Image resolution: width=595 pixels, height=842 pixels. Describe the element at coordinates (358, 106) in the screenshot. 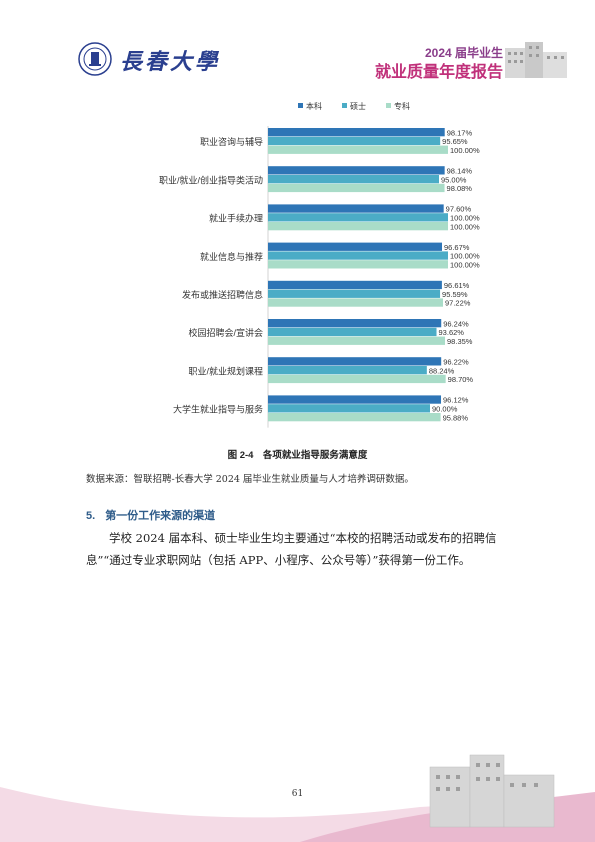

I see `legend-label: 硕士` at that location.